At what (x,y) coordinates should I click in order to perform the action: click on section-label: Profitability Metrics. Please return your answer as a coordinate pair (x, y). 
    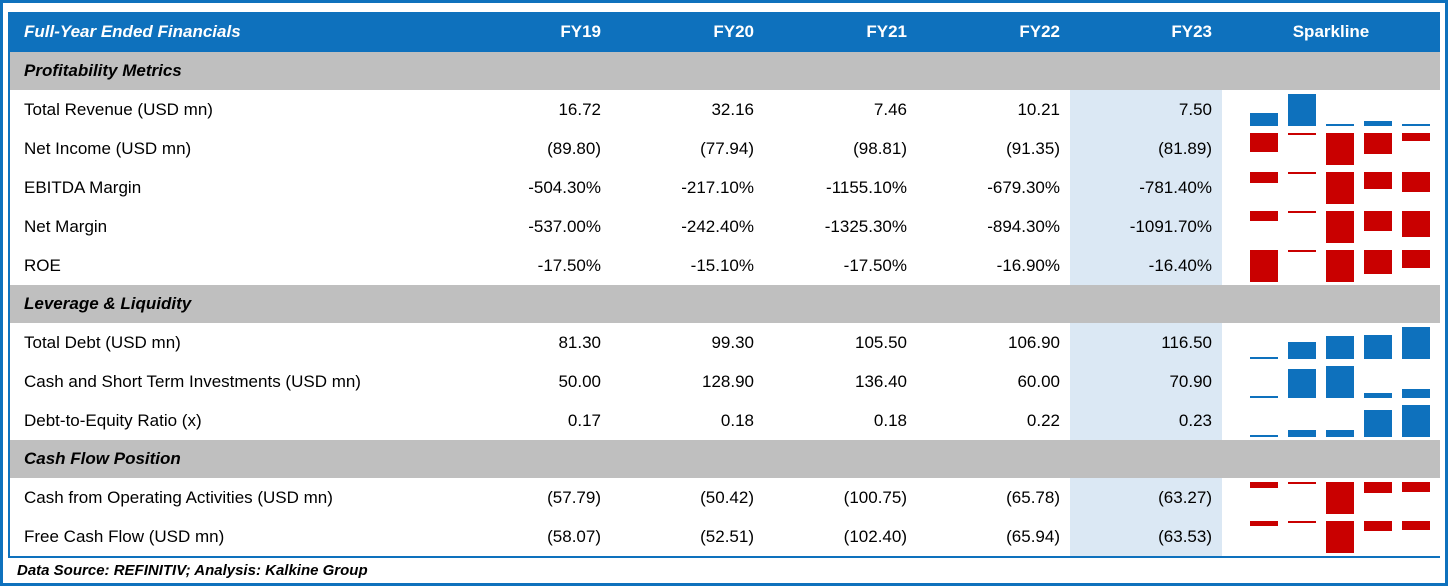
    Looking at the image, I should click on (103, 70).